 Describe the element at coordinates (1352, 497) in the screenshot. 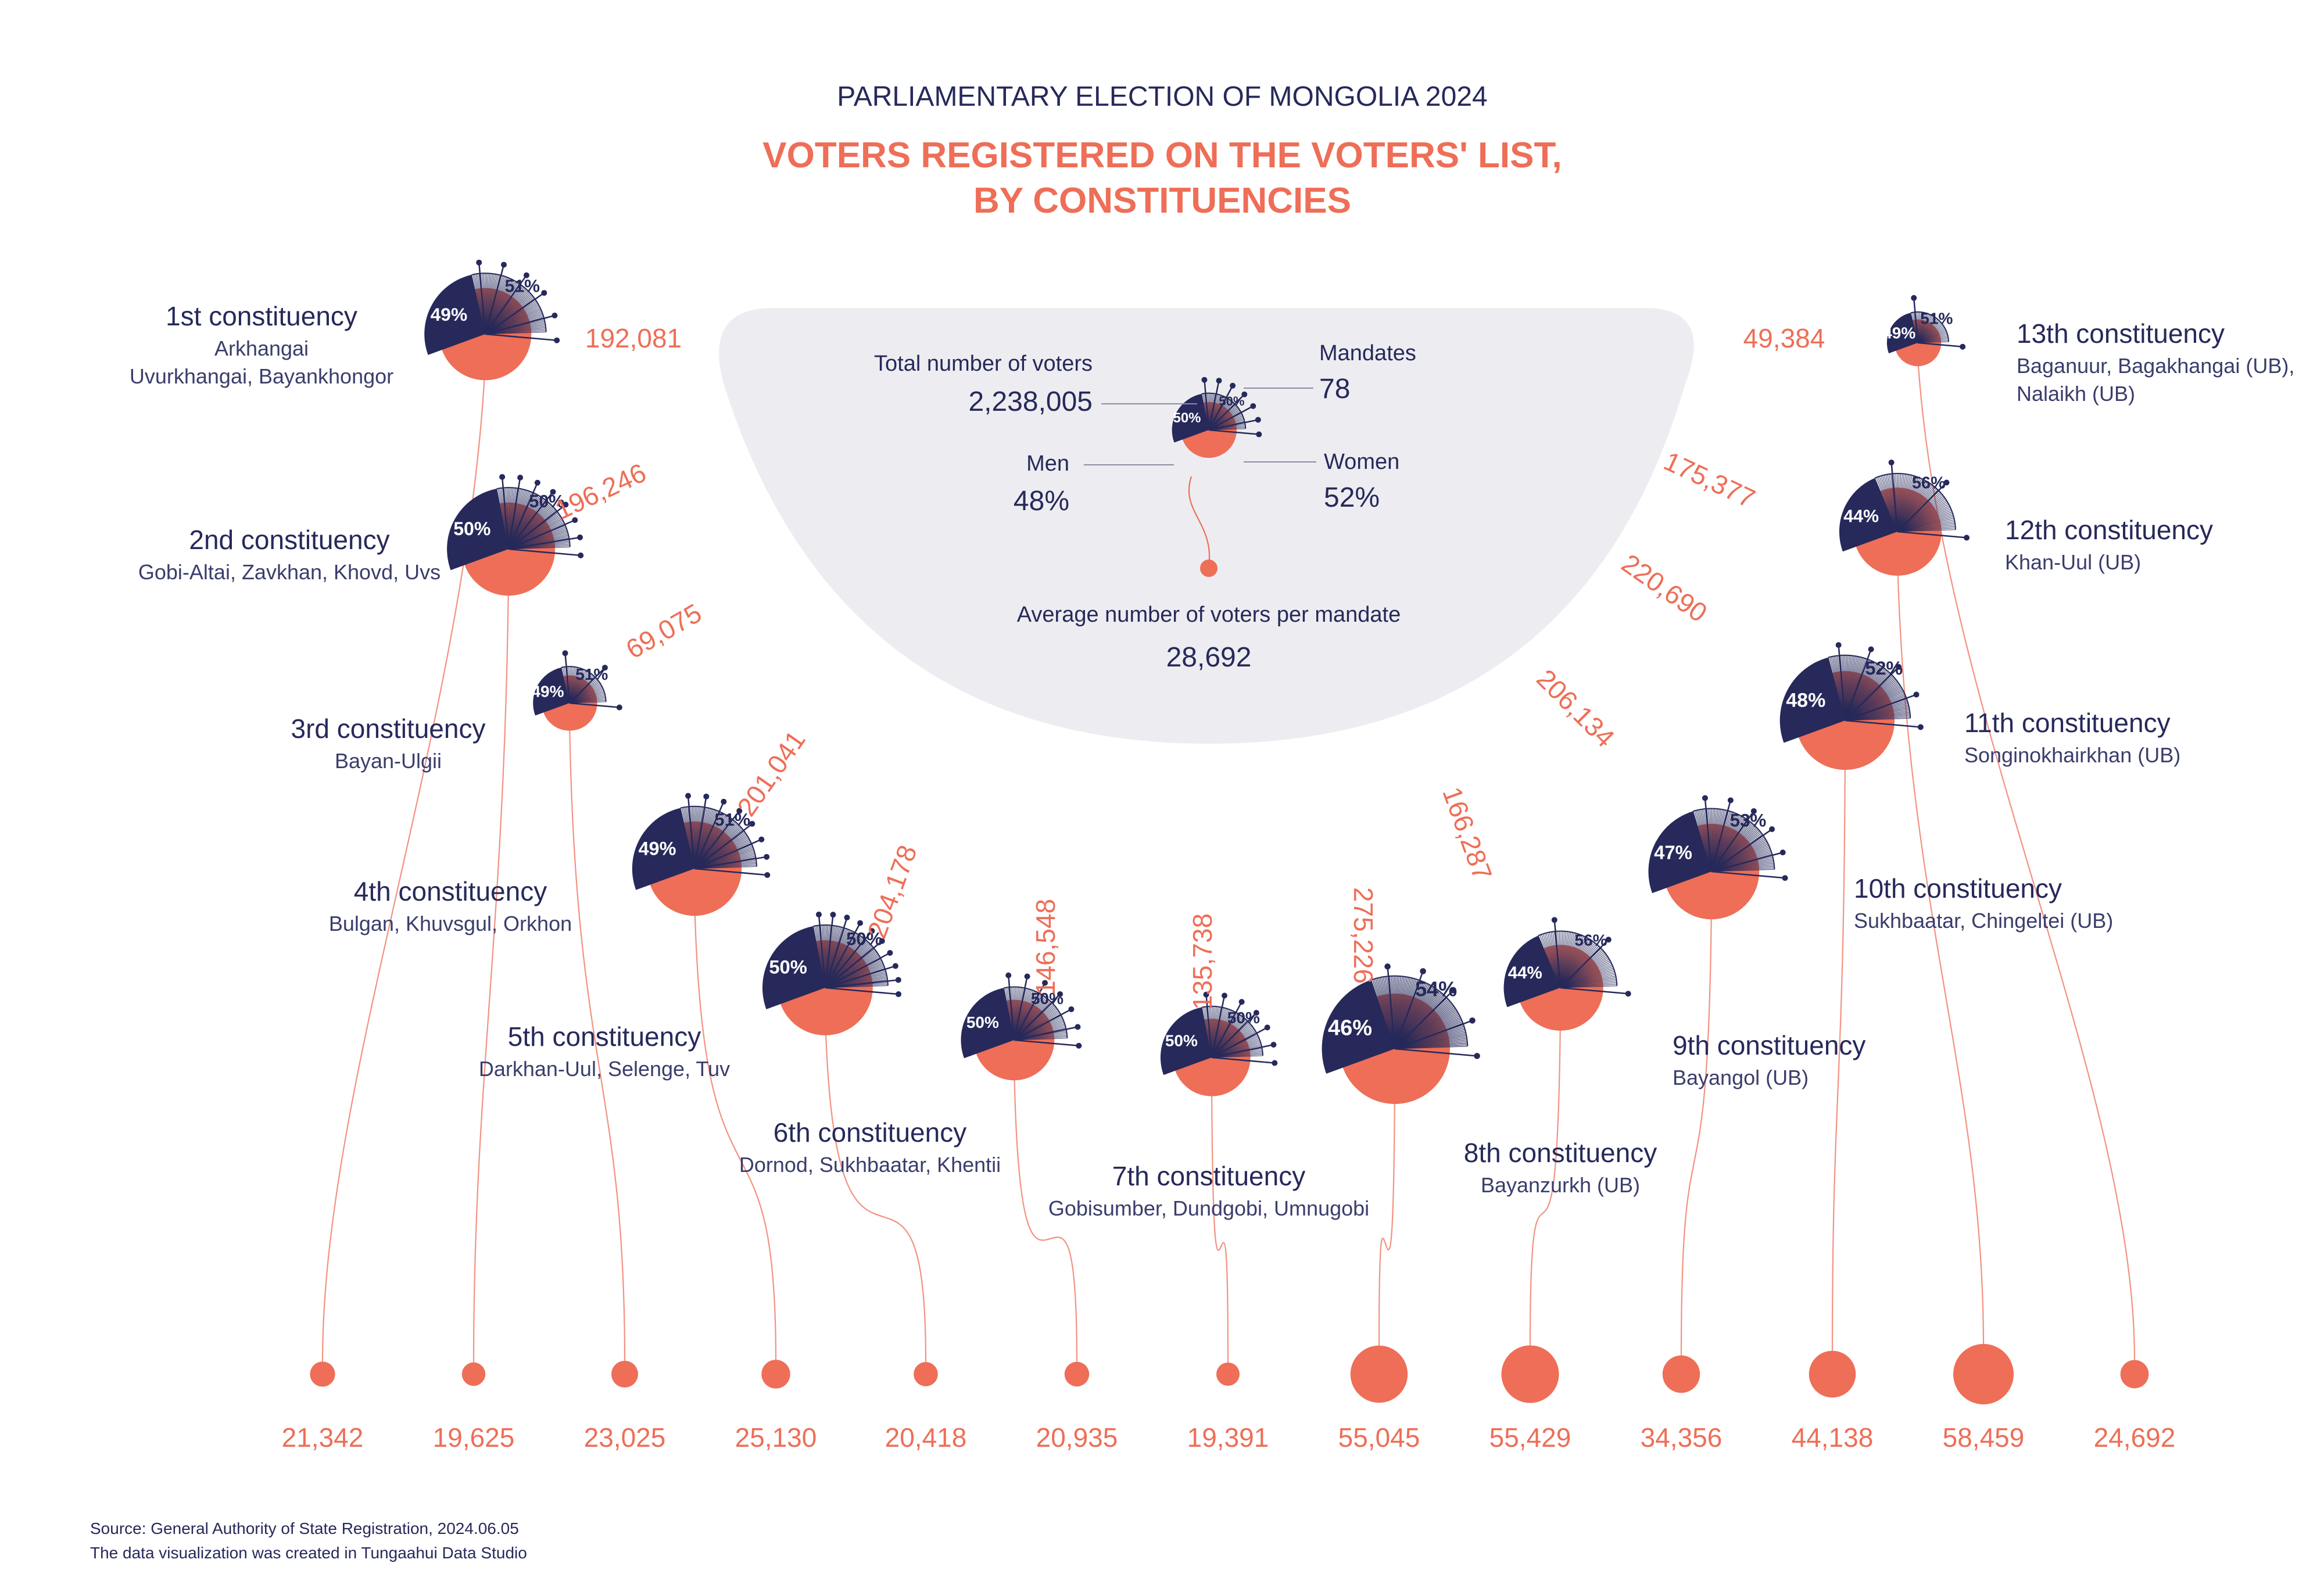

I see `summary-women-value: 52%` at that location.